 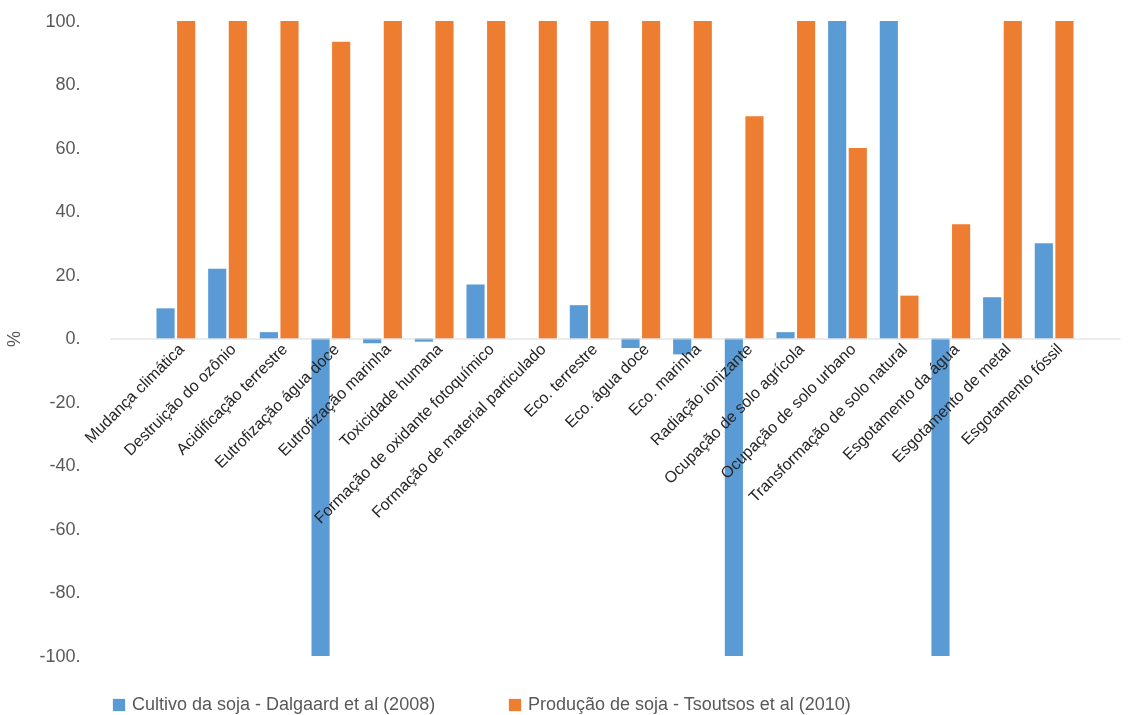 I want to click on y-tick-label: -40., so click(x=65, y=465).